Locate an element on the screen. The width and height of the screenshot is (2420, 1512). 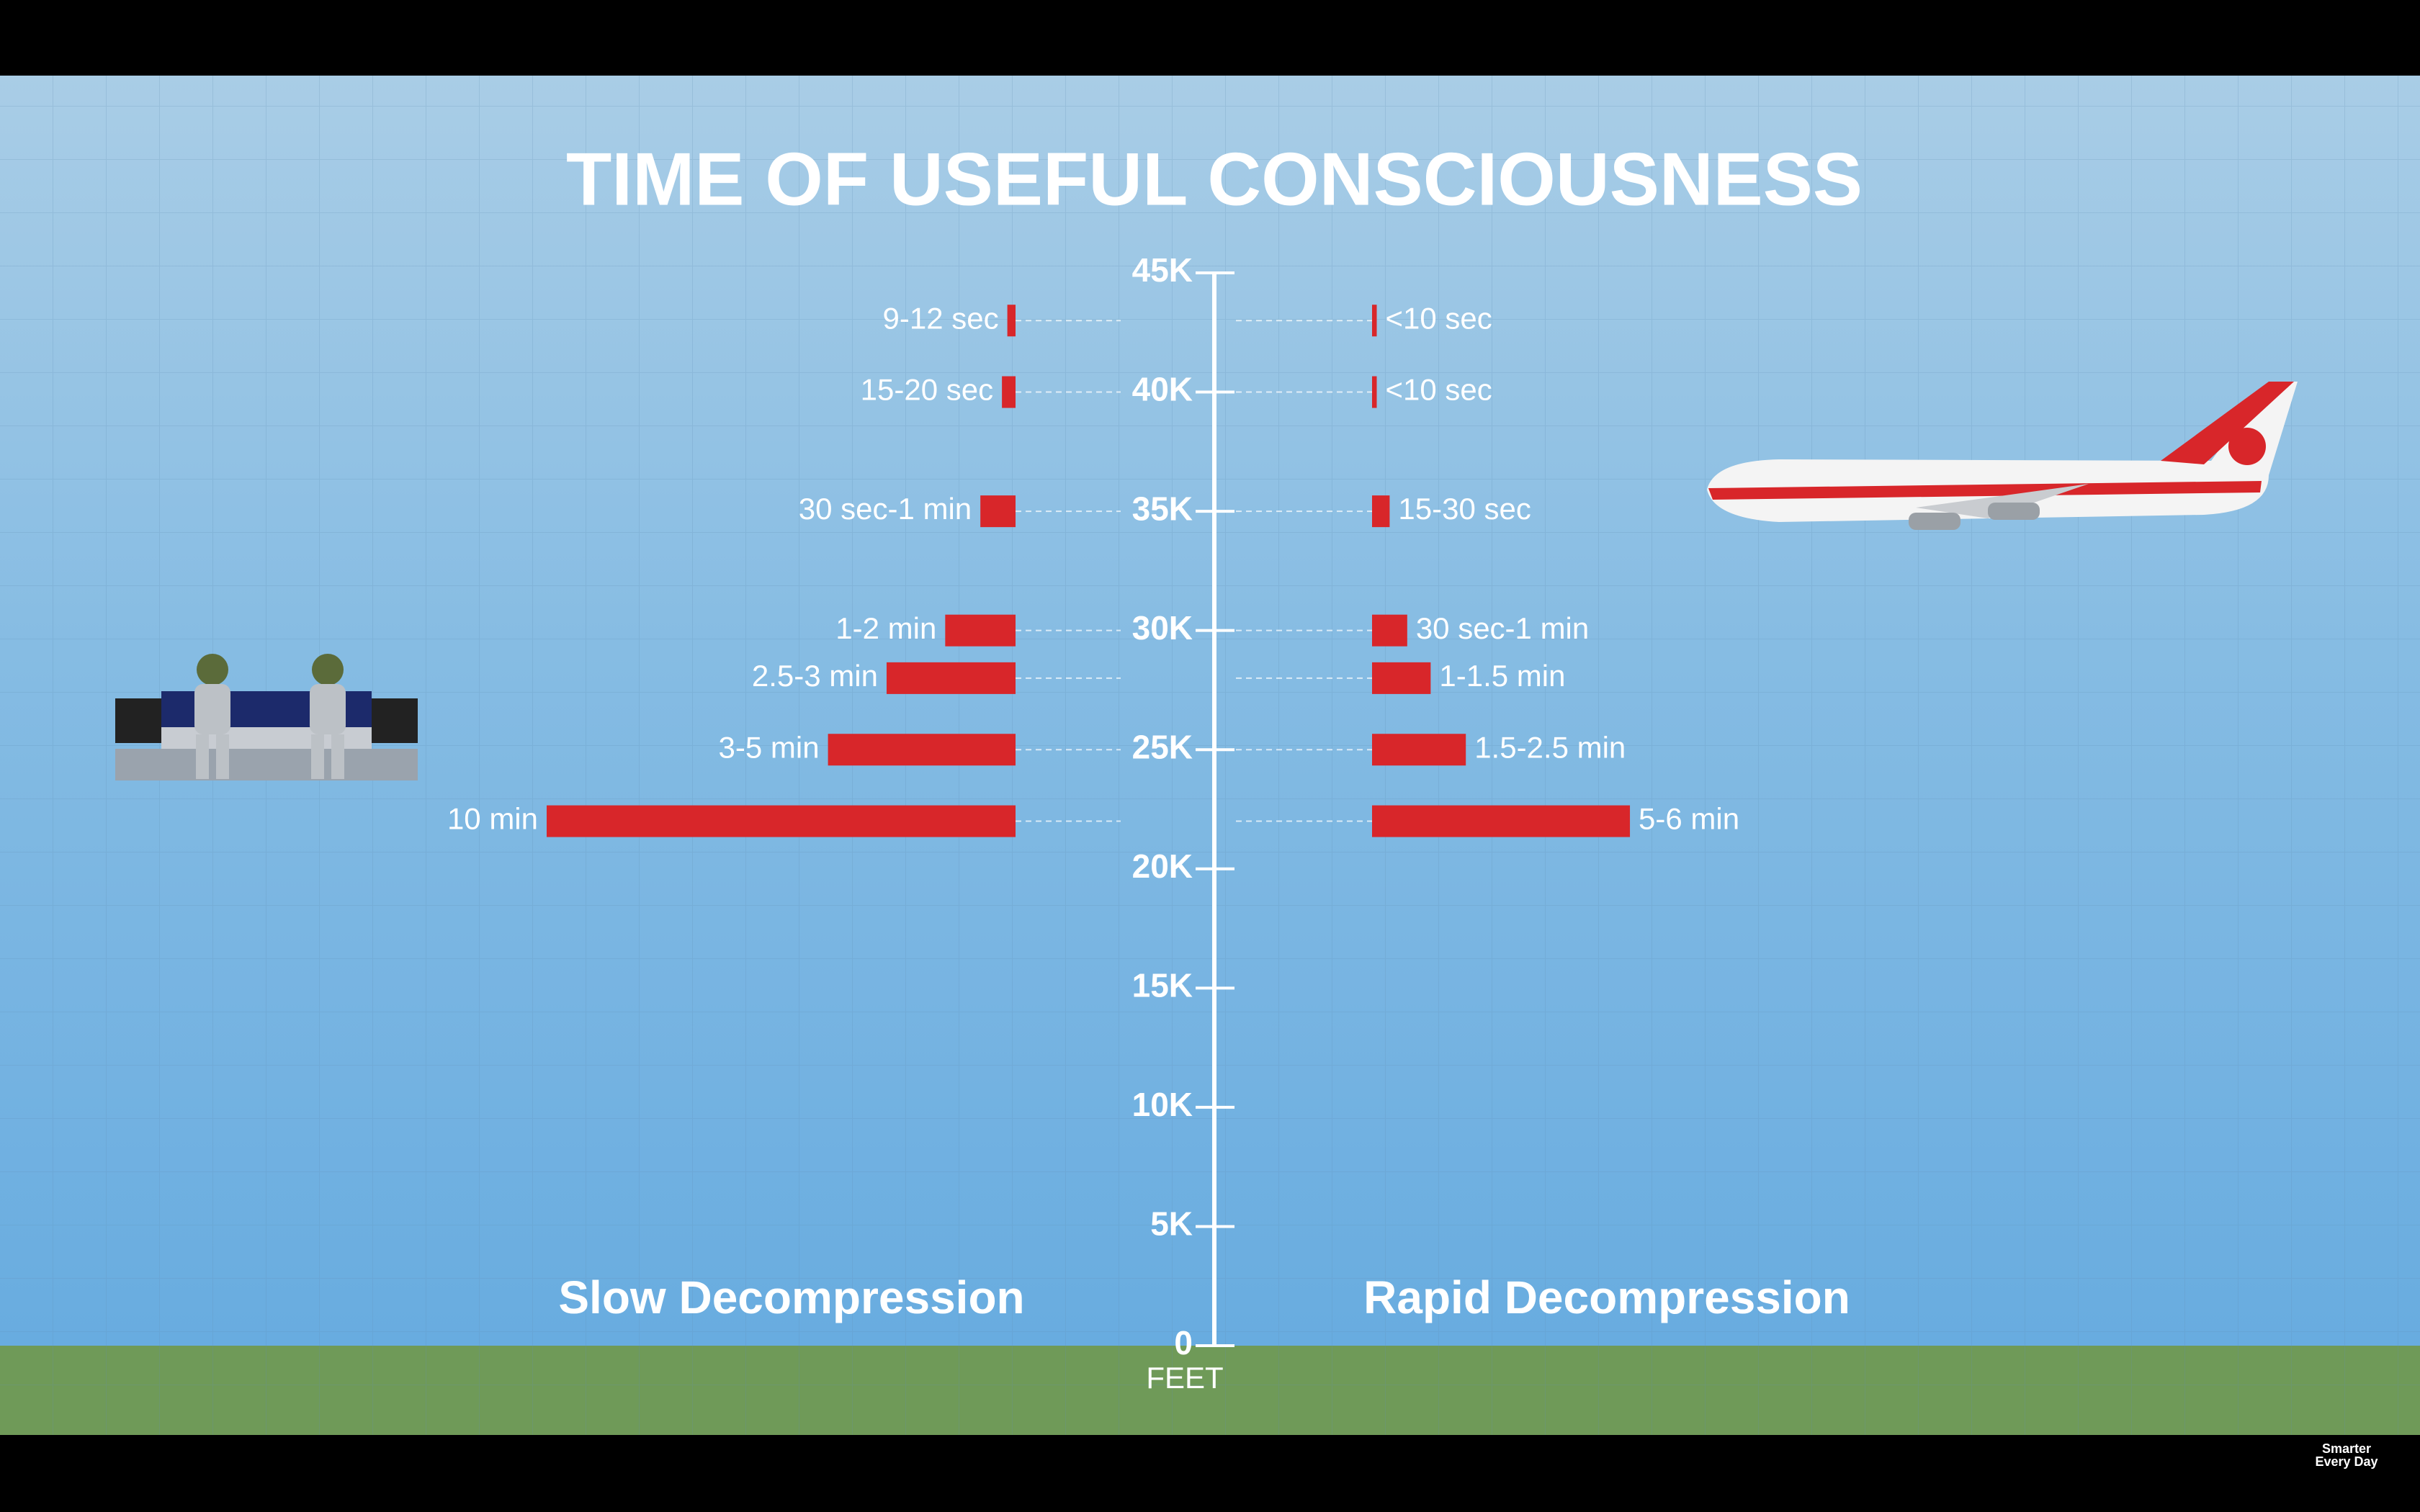
watermark: Smarter is located at coordinates (2346, 1448).